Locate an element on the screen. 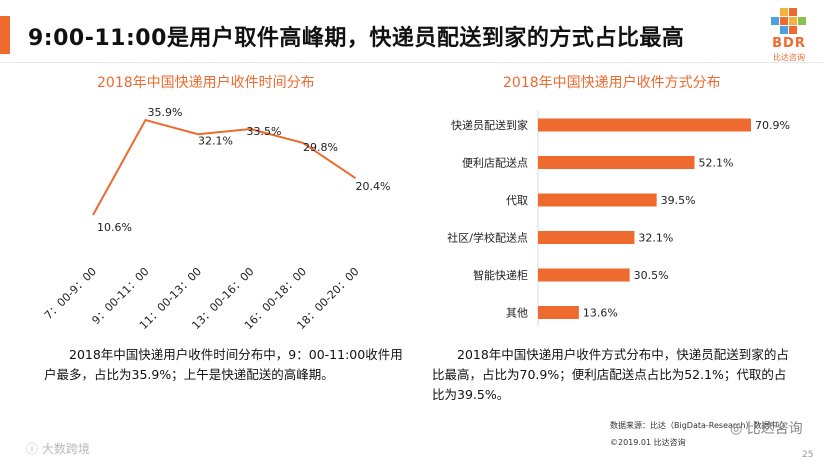  watermark-left-text: 大数跨境 is located at coordinates (65, 449).